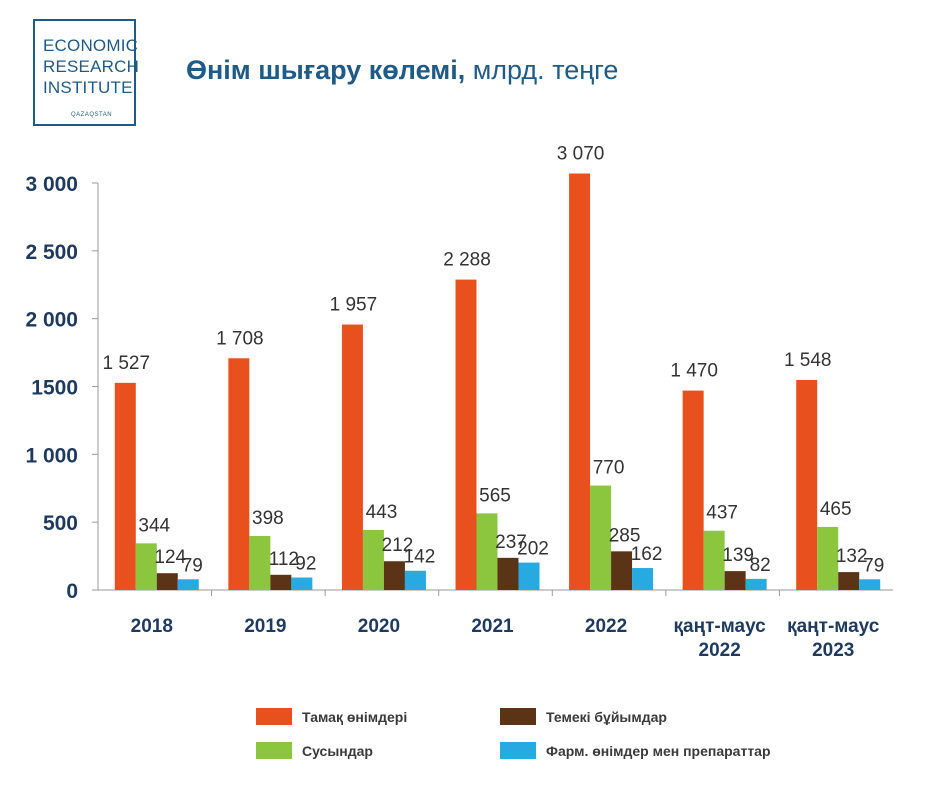  What do you see at coordinates (284, 559) in the screenshot?
I see `data-label: 112` at bounding box center [284, 559].